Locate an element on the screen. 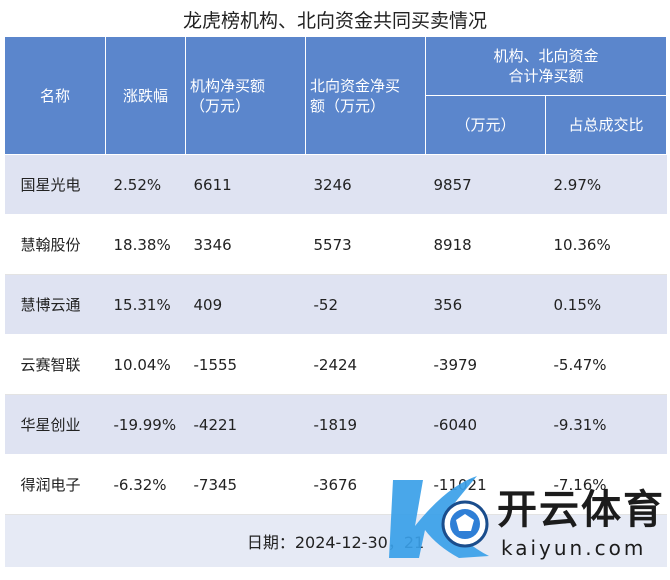 This screenshot has width=670, height=580. cell-inst: -4221 is located at coordinates (245, 424).